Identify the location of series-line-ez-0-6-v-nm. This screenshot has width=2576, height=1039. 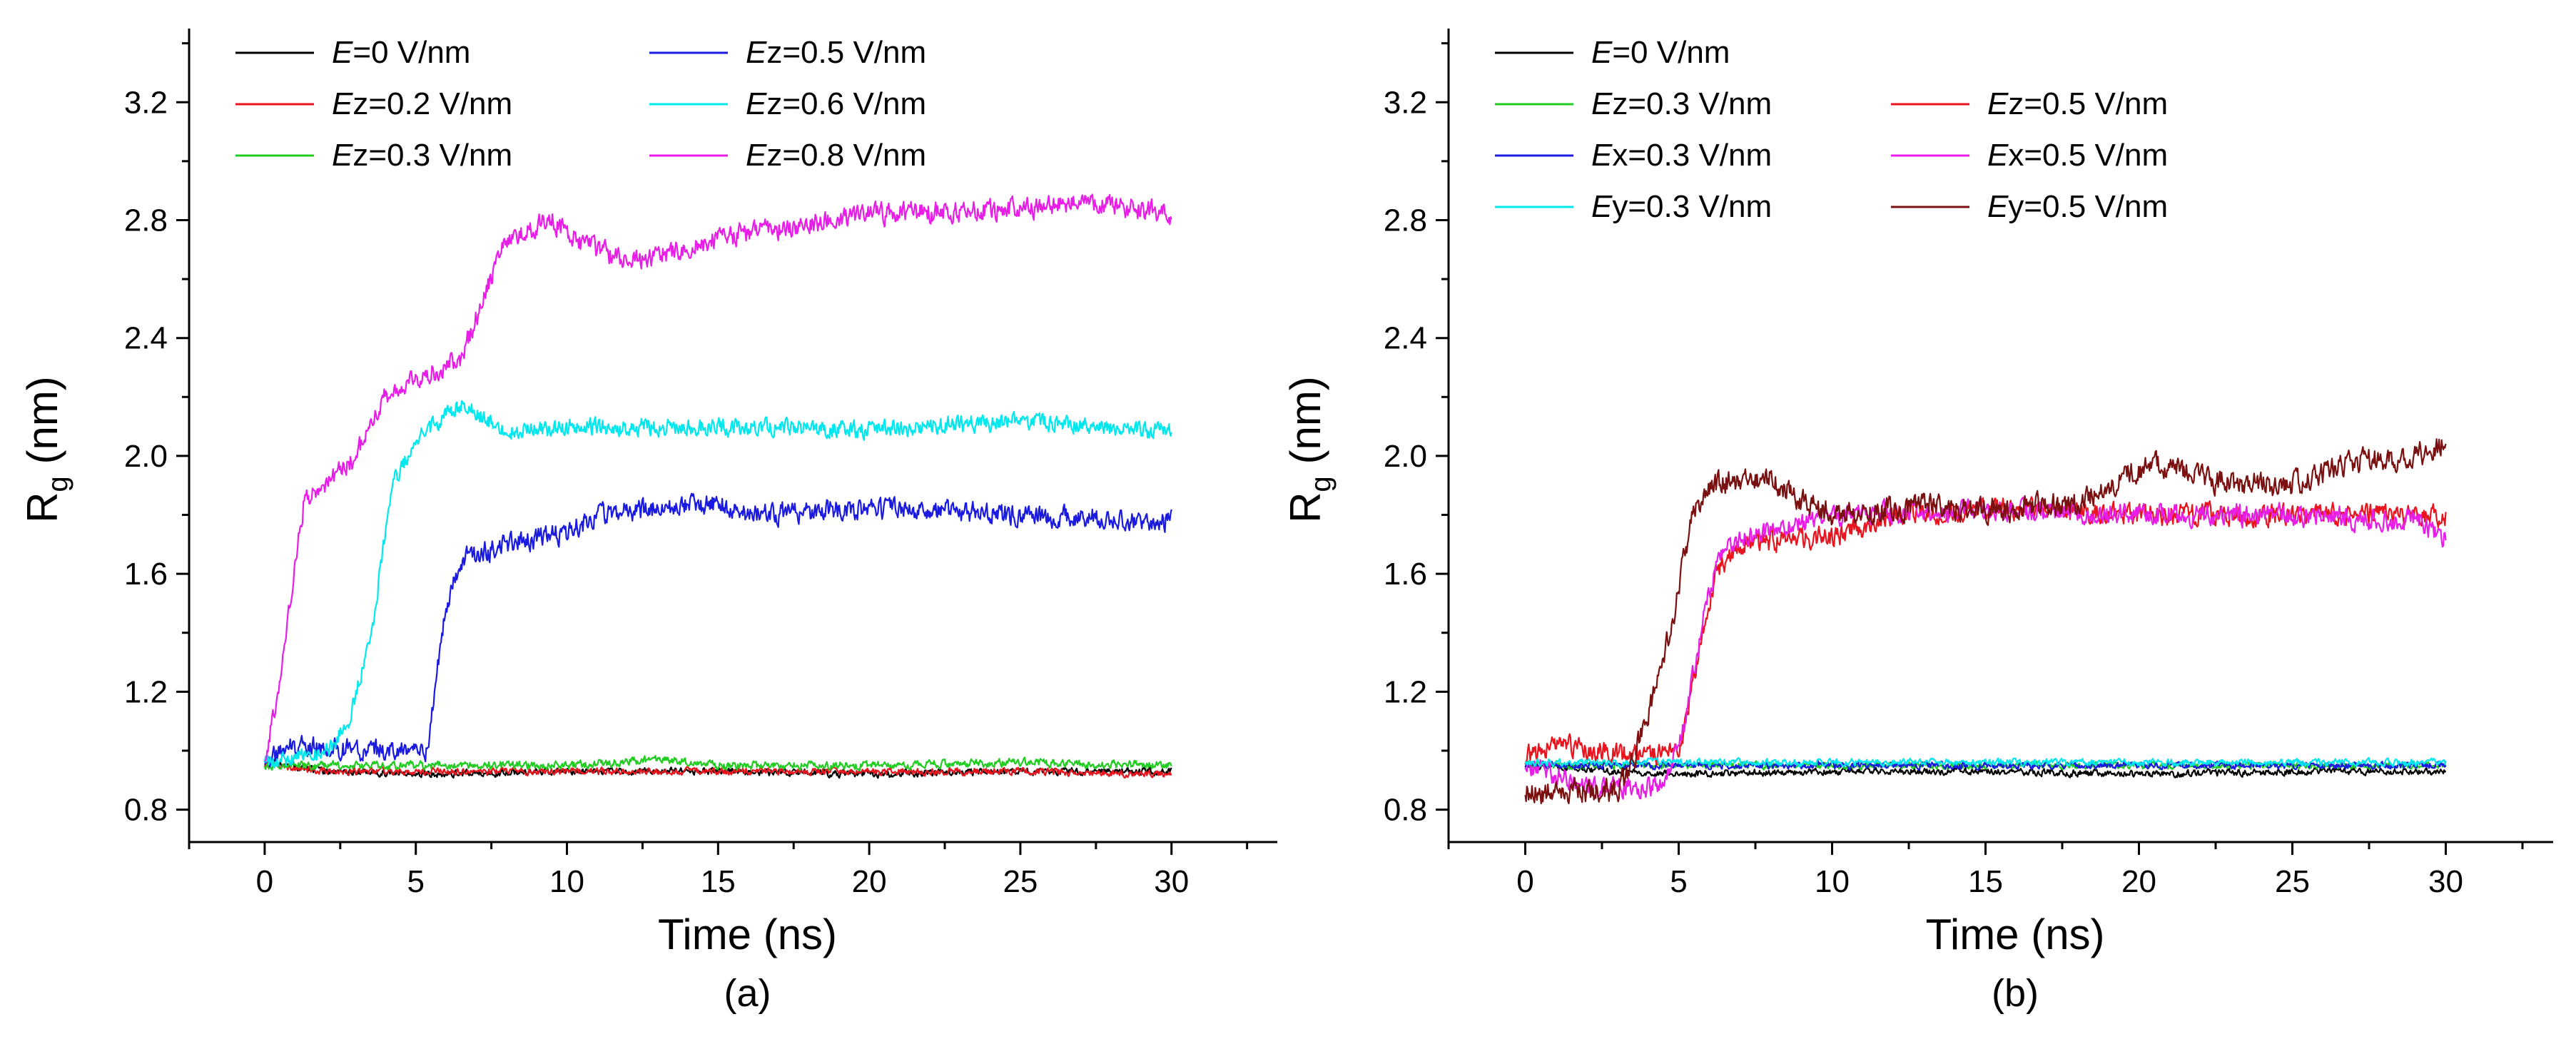
(717, 584).